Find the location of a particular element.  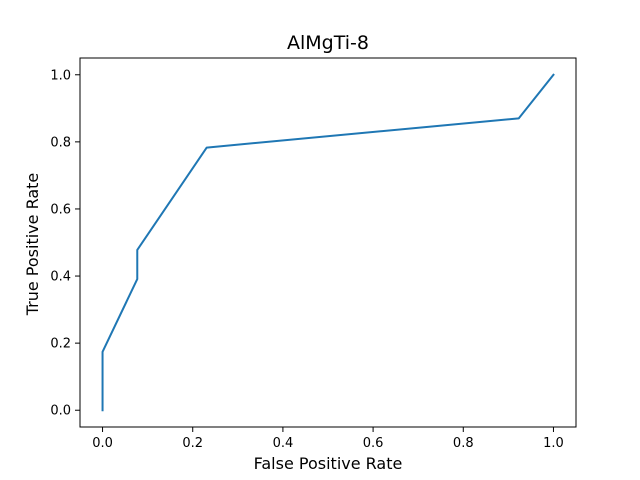

y-tick-label: 0.8 is located at coordinates (60, 142).